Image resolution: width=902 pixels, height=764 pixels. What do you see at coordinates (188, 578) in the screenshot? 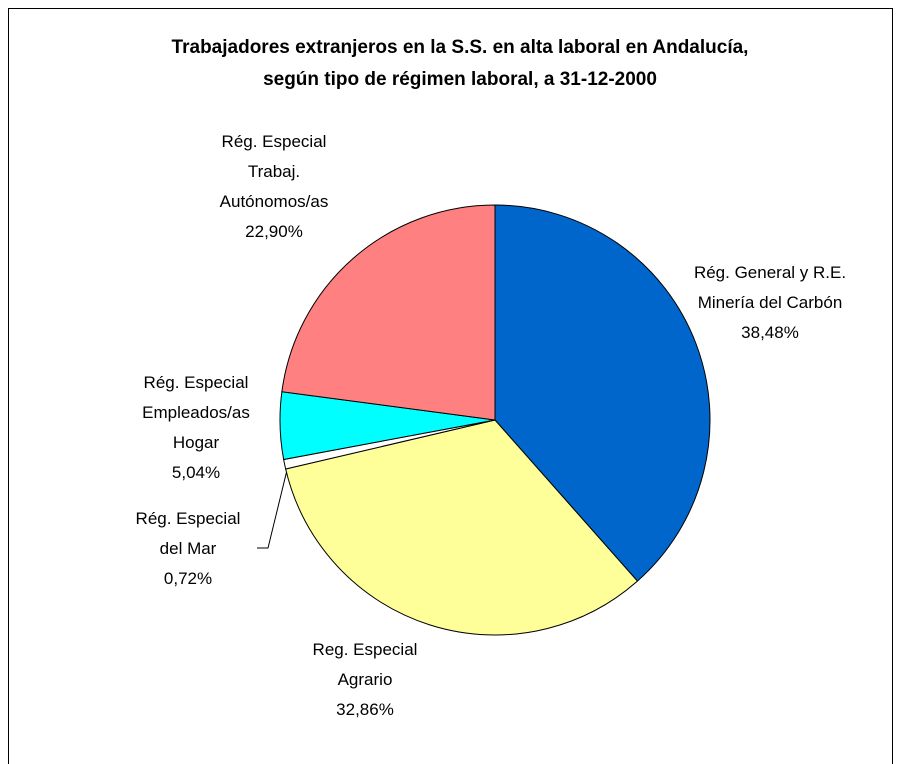
I see `value-label: 0,72%` at bounding box center [188, 578].